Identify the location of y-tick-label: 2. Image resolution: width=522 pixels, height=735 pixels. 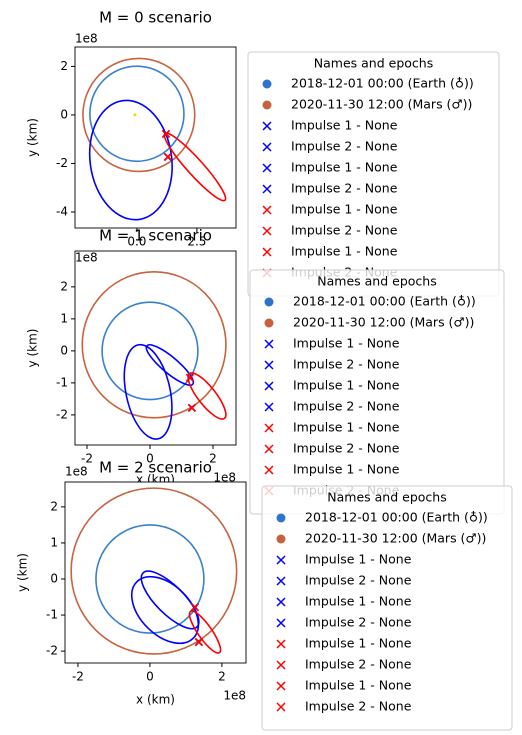
(64, 286).